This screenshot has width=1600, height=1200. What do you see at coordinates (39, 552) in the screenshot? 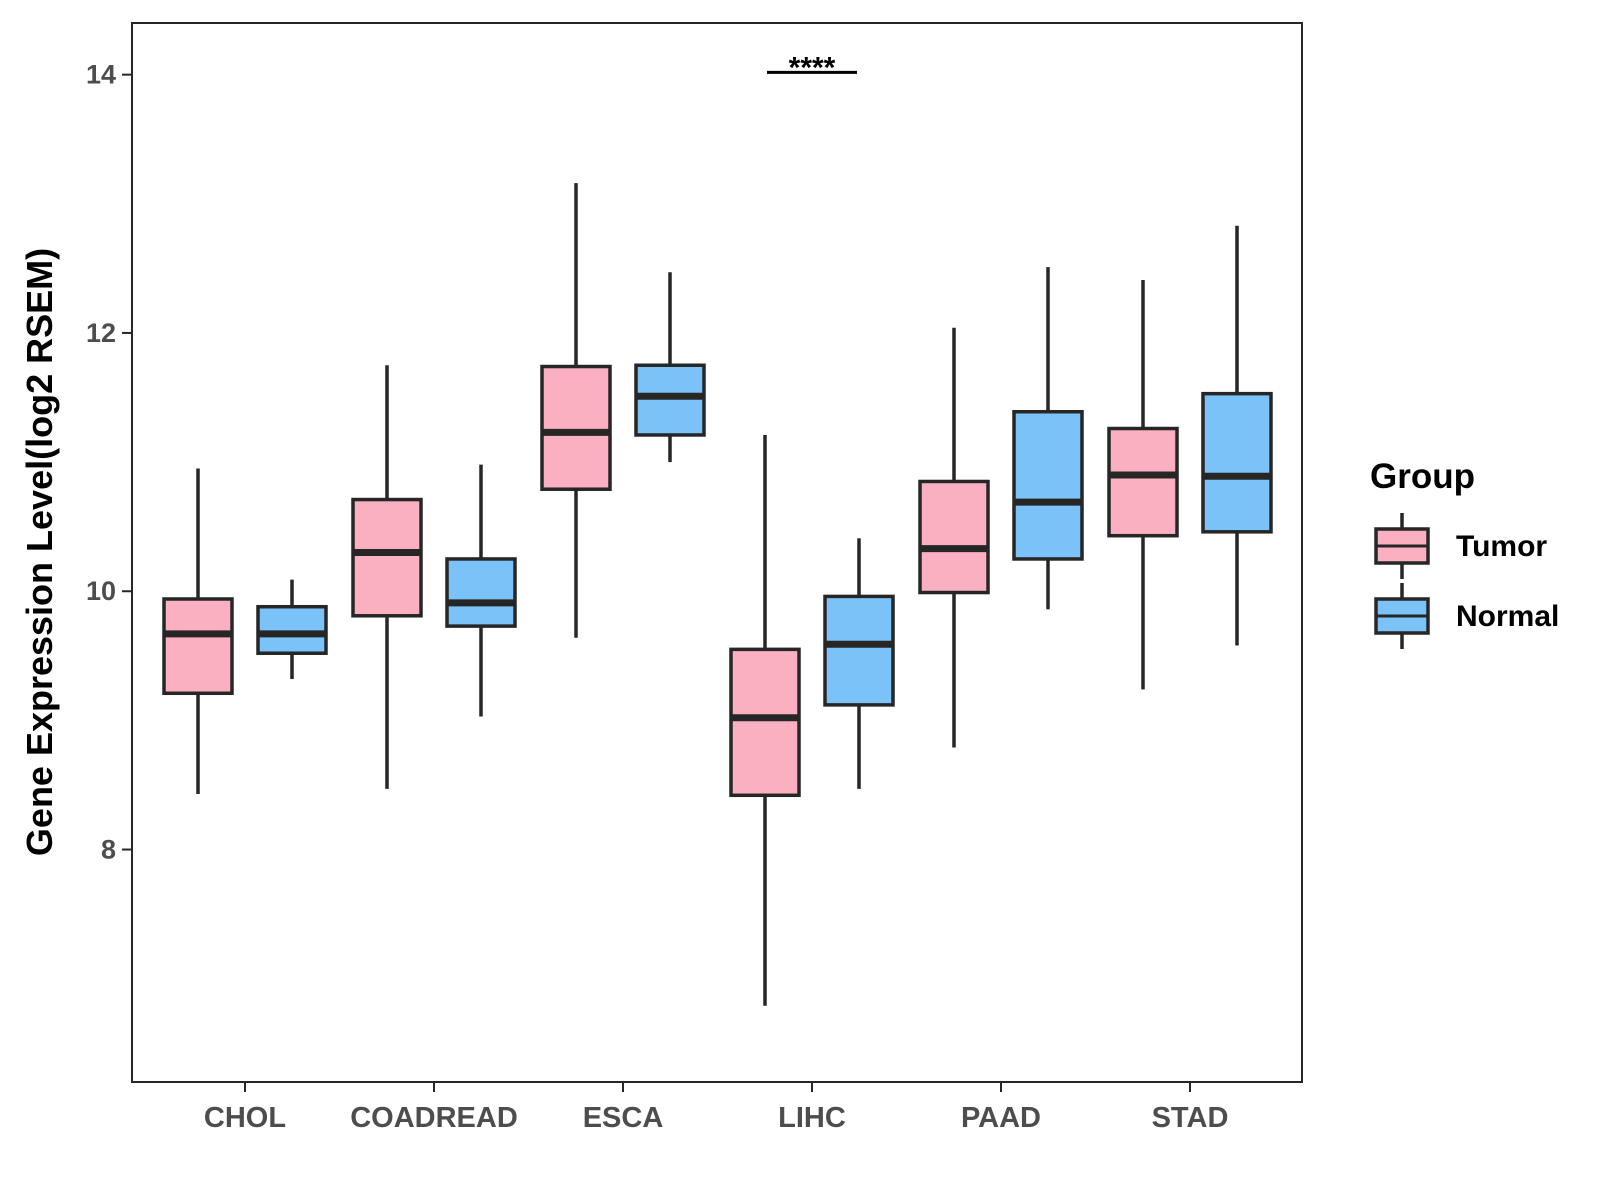
I see `y-axis-title: Gene Expression Level(log2 RSEM)` at bounding box center [39, 552].